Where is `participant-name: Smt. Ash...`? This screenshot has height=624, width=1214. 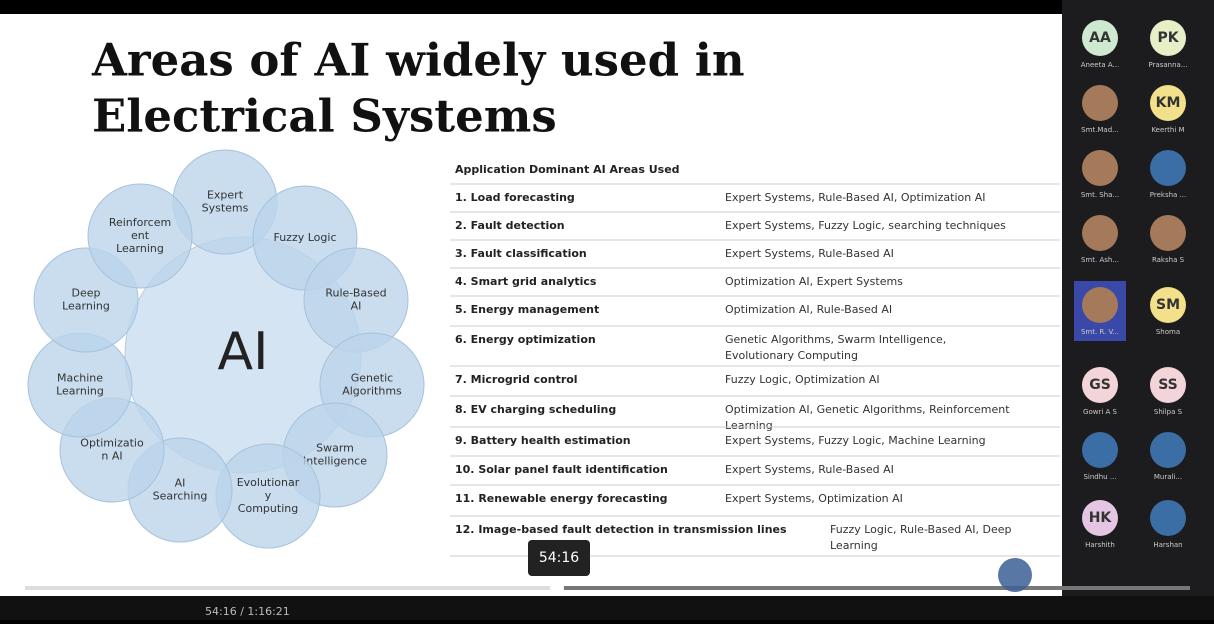
participant-name: Smt. Ash... is located at coordinates (1100, 260).